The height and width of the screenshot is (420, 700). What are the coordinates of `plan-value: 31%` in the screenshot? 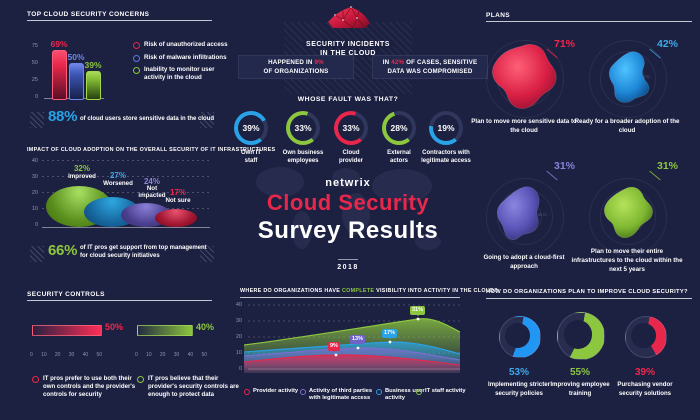 It's located at (565, 166).